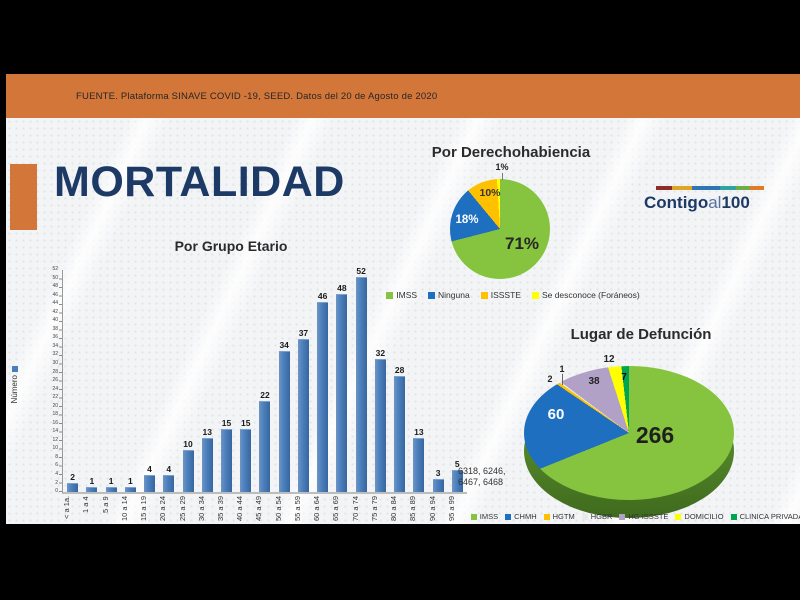 This screenshot has width=800, height=600. What do you see at coordinates (55, 277) in the screenshot?
I see `y-tick-label: 50` at bounding box center [55, 277].